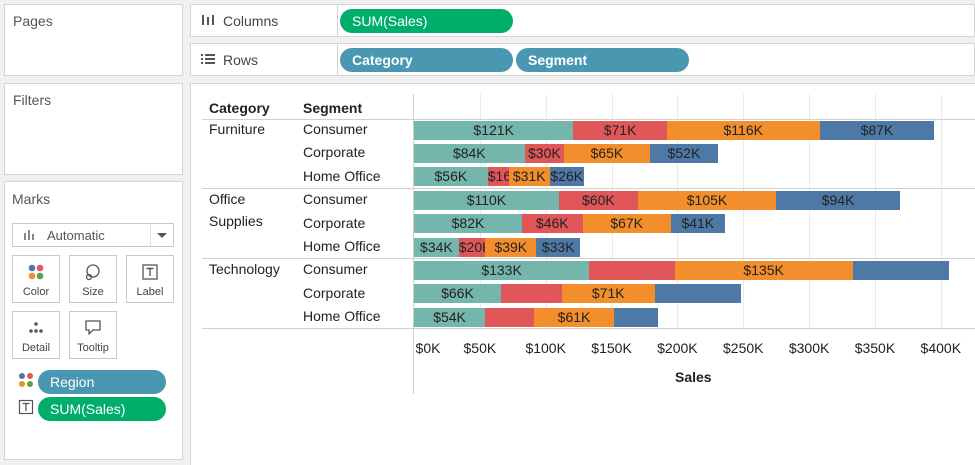 The image size is (975, 465). I want to click on bar-value-label: $20K, so click(471, 246).